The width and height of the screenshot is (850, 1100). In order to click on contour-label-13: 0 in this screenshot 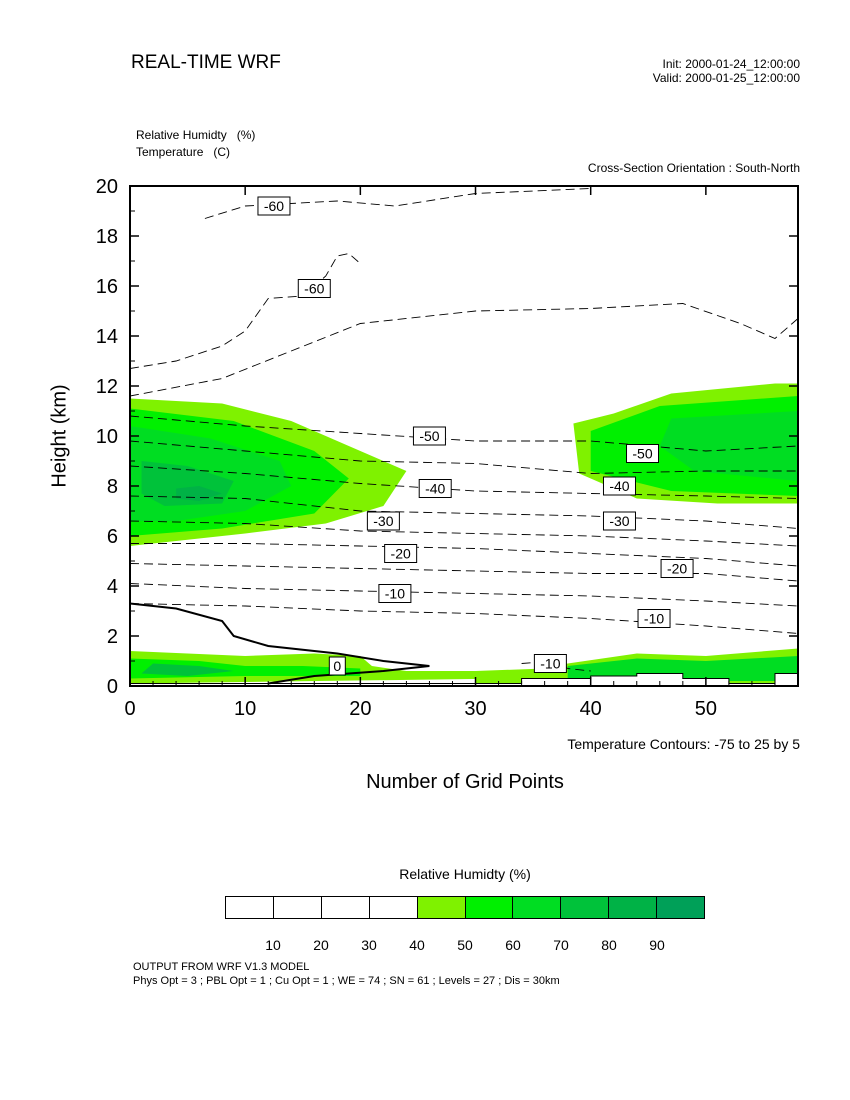, I will do `click(337, 666)`.